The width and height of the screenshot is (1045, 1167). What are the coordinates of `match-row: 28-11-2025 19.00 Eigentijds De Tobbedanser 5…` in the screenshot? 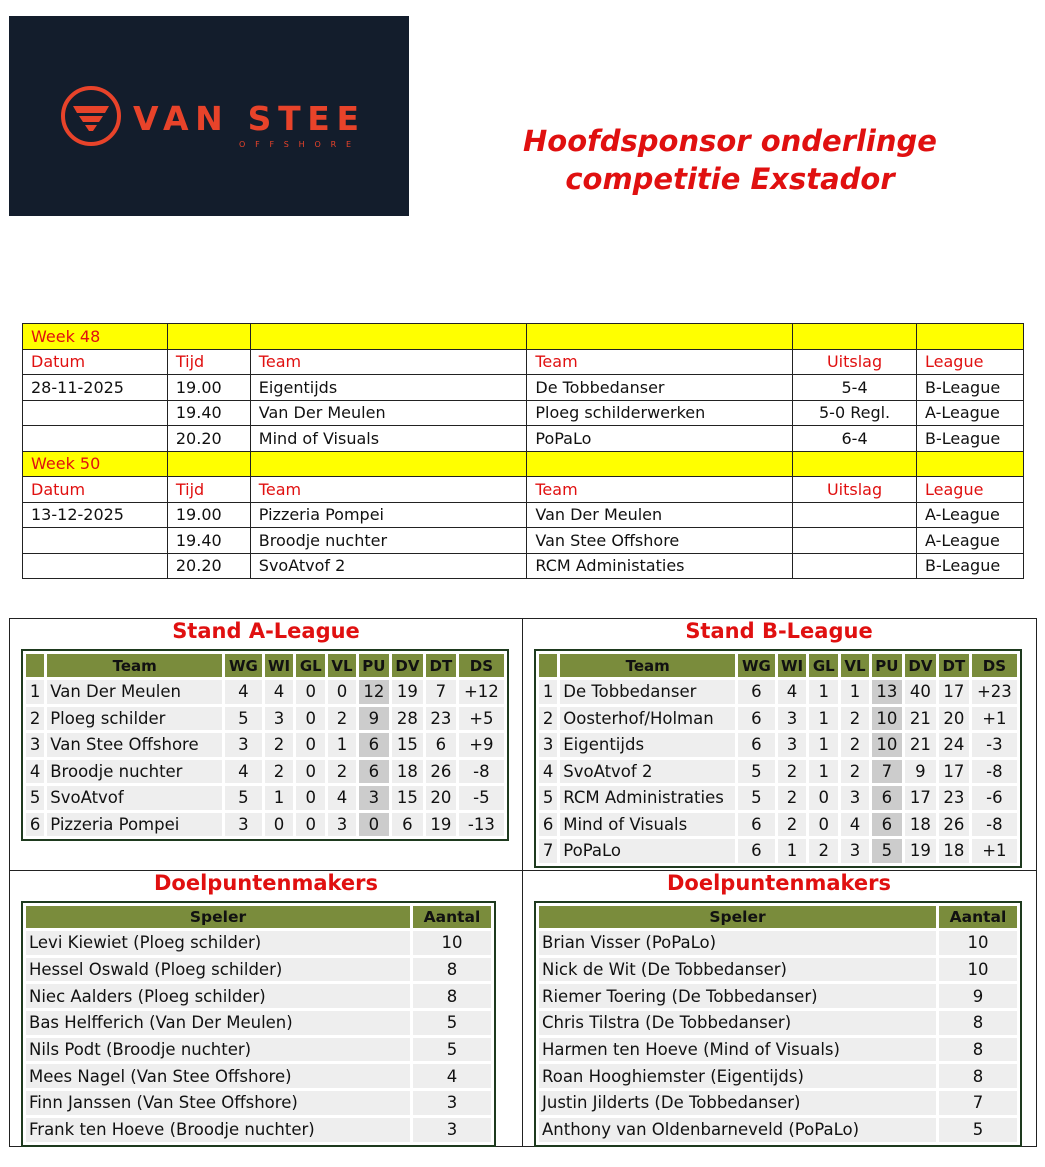 It's located at (523, 387).